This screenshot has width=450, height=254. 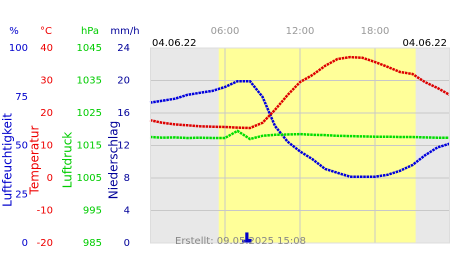 I want to click on x-tick-label: 12:00, so click(x=300, y=31).